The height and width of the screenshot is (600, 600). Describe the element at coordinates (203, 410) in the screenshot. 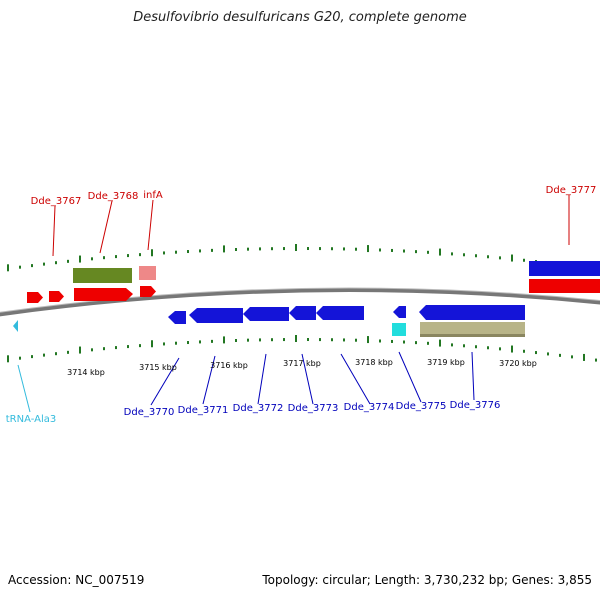

I see `label-dde-3771: Dde_3771` at that location.